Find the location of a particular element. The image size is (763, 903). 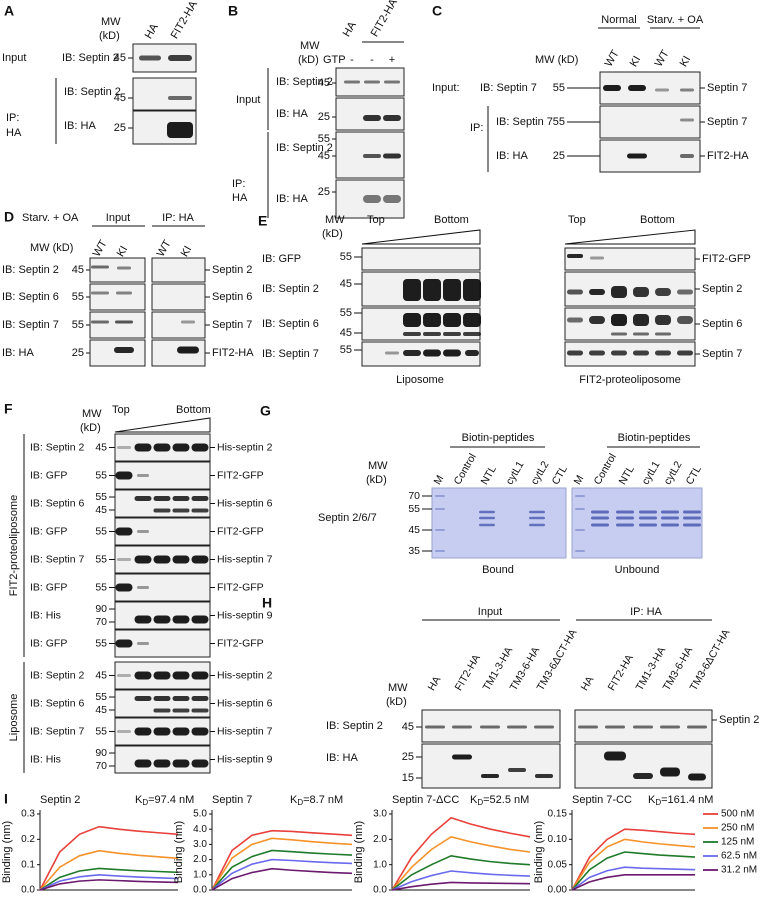

kd-symbol: K is located at coordinates (474, 800).